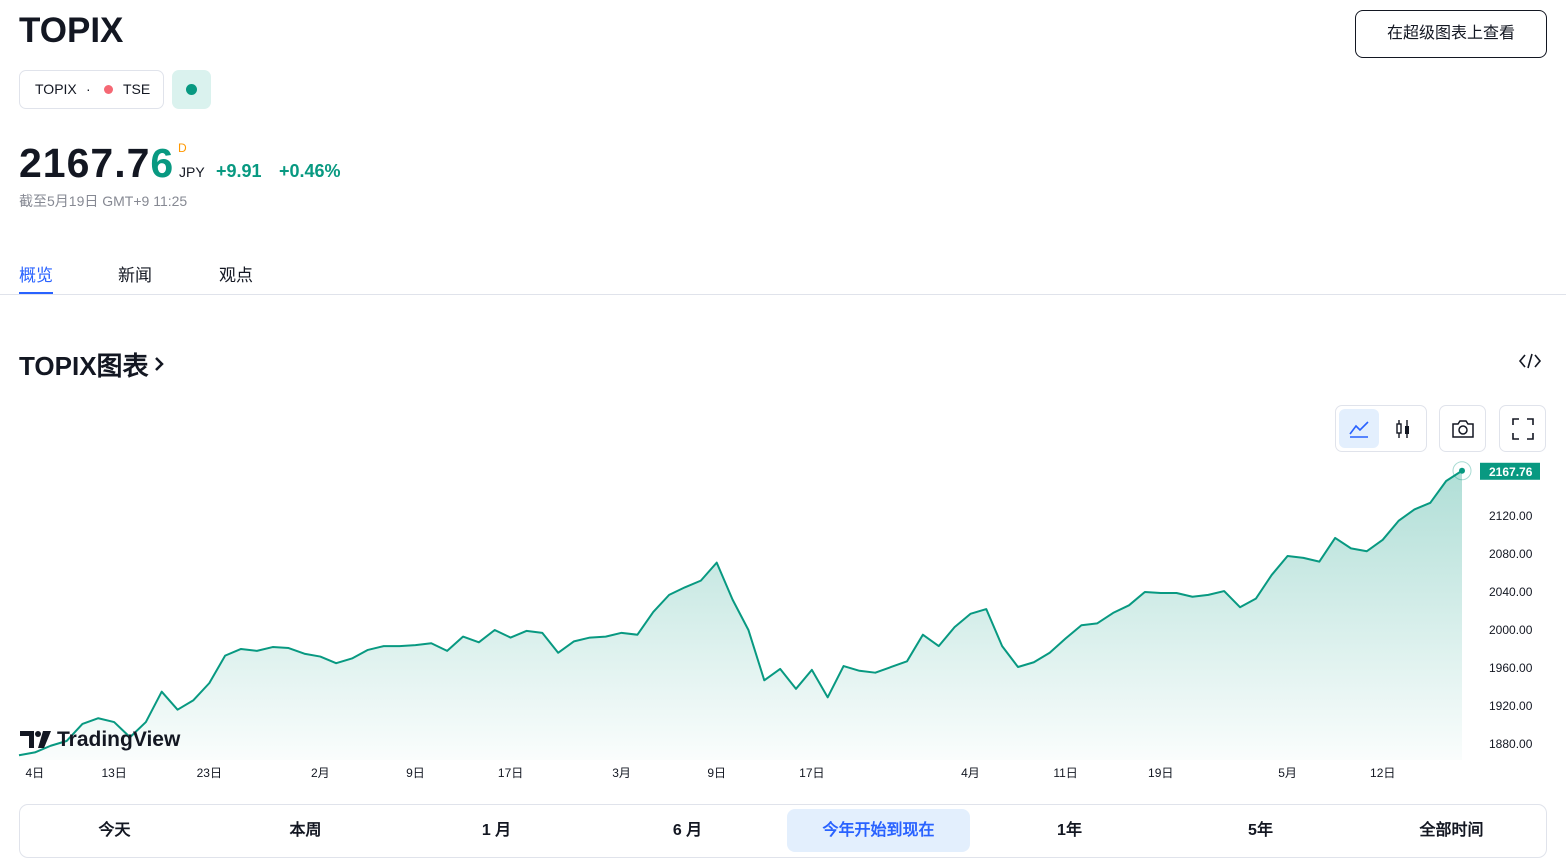 The height and width of the screenshot is (867, 1566). Describe the element at coordinates (1511, 744) in the screenshot. I see `y-tick-label: 1880.00` at that location.